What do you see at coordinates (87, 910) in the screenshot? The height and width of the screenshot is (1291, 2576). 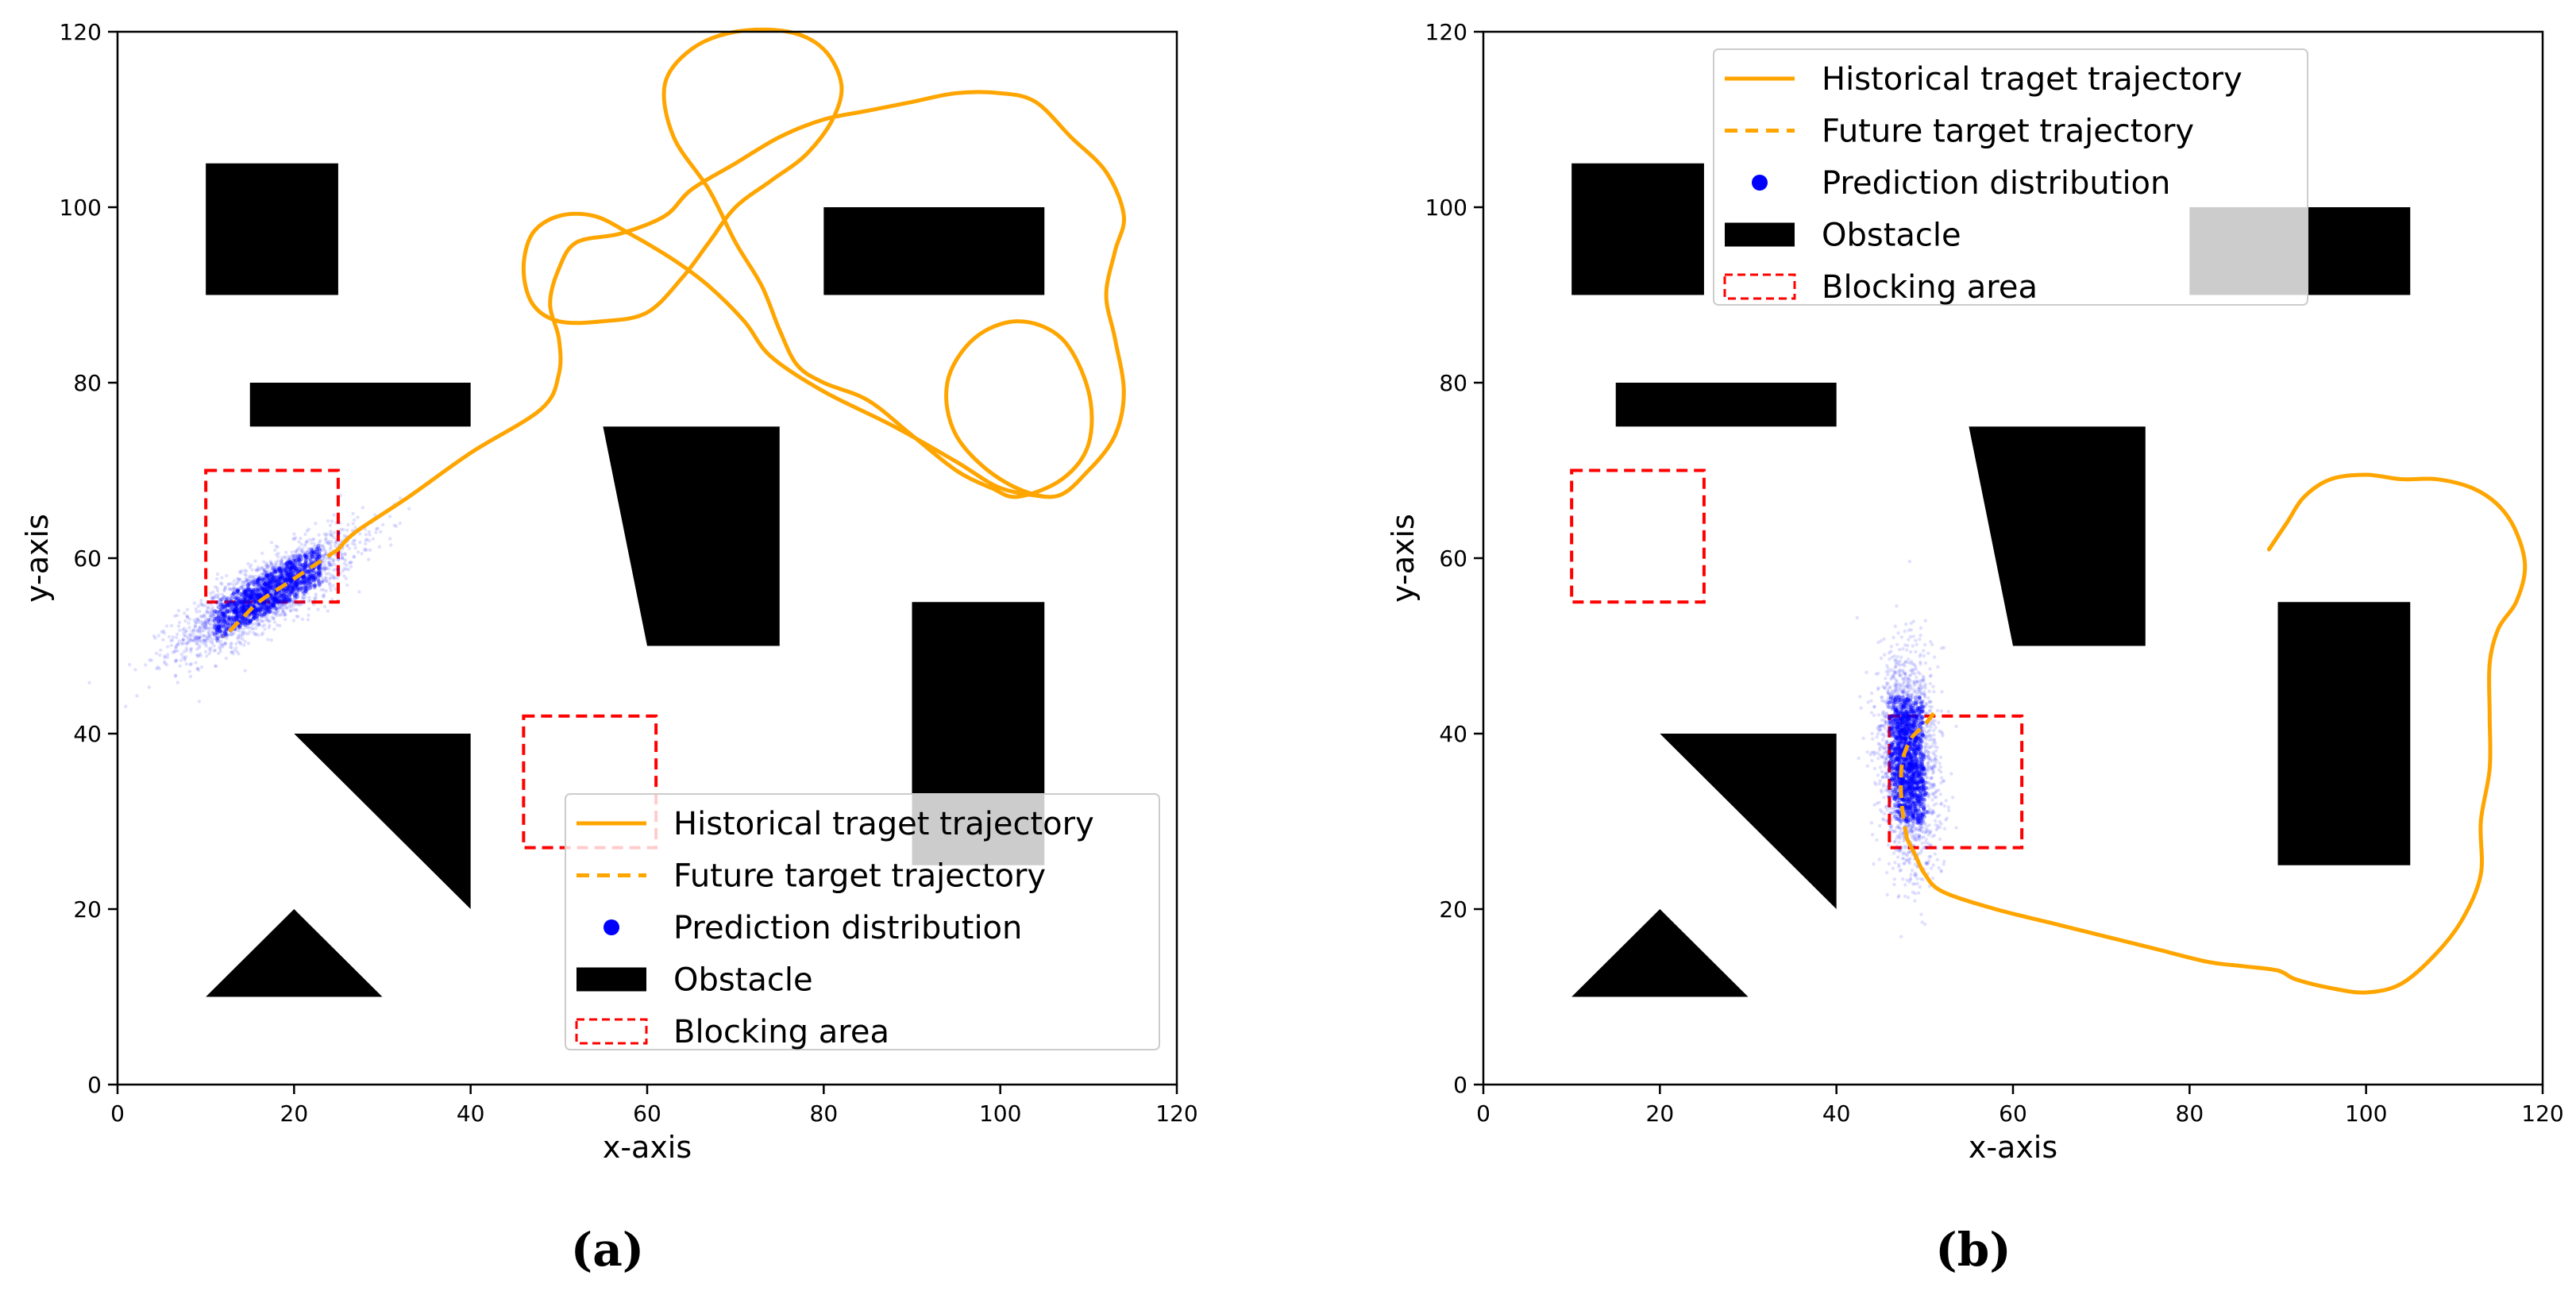 I see `y-tick-label: 20` at bounding box center [87, 910].